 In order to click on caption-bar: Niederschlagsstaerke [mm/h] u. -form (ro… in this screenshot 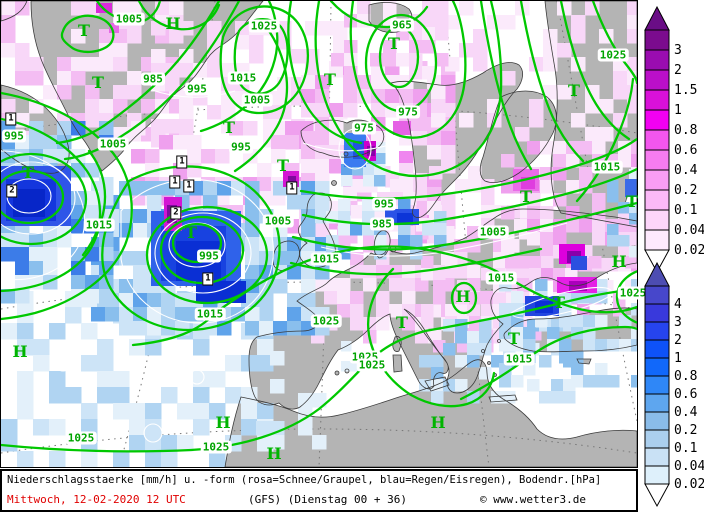, I will do `click(319, 490)`.